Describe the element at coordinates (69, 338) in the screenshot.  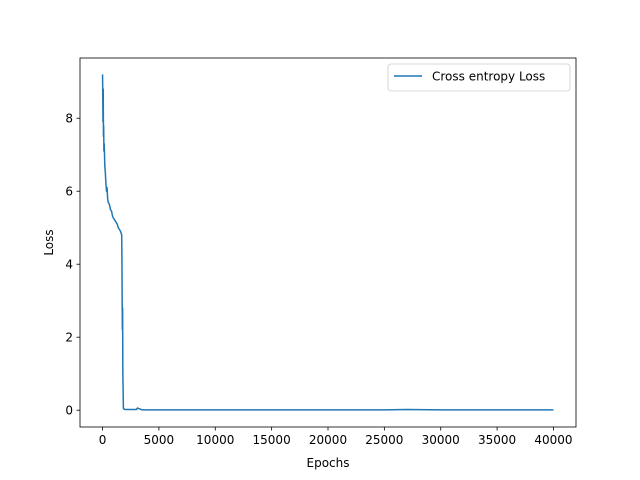
I see `y-tick-label: 2` at that location.